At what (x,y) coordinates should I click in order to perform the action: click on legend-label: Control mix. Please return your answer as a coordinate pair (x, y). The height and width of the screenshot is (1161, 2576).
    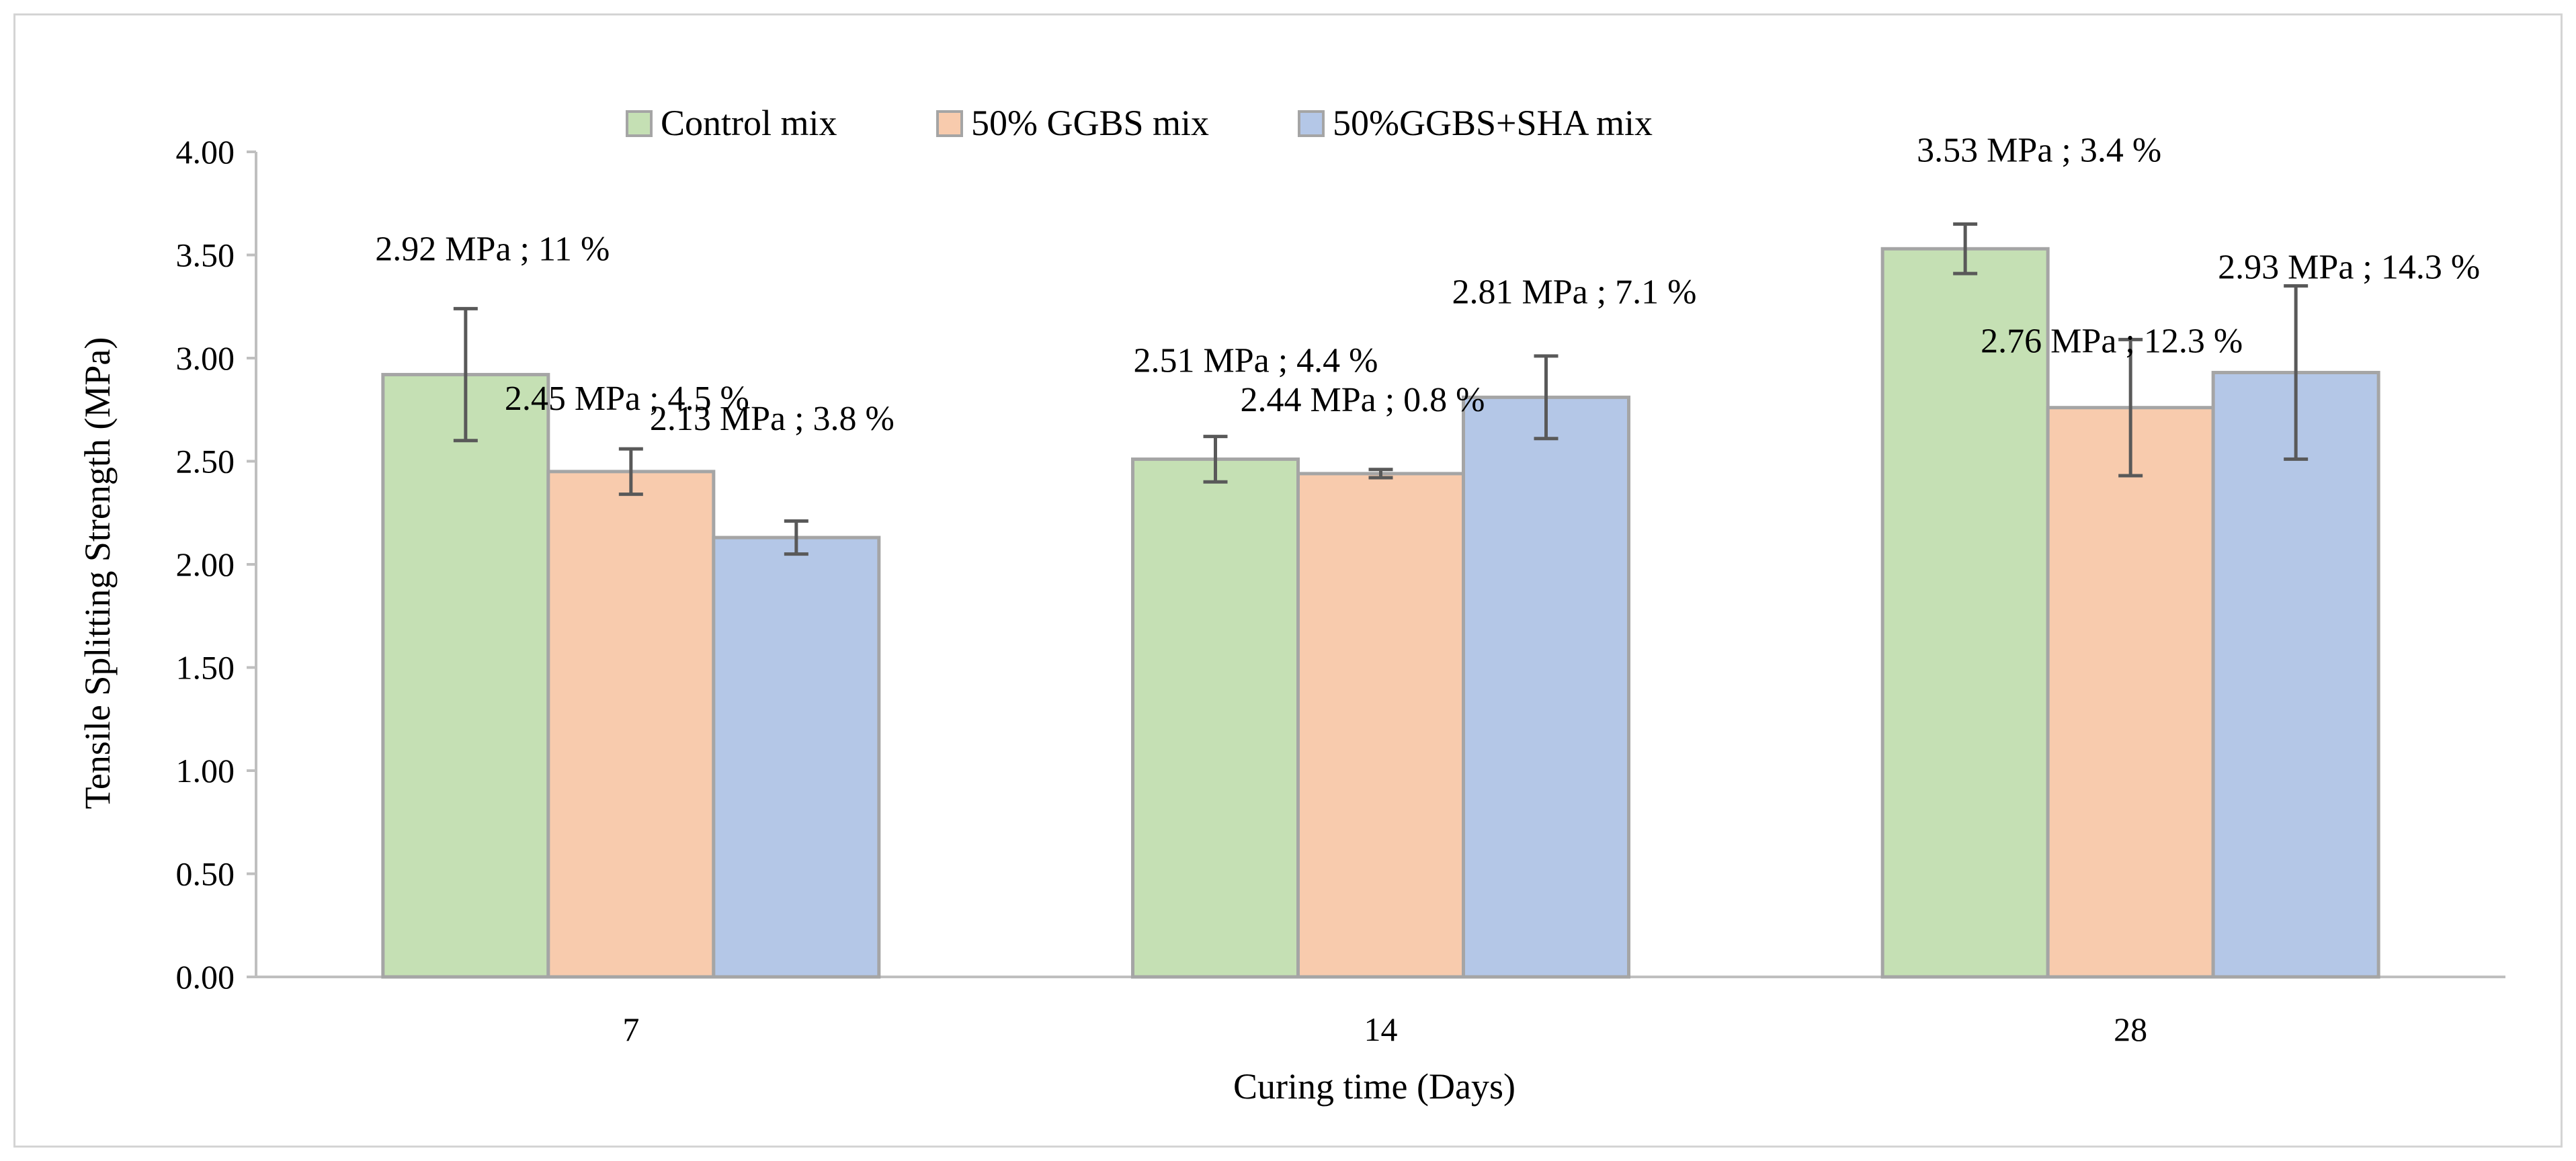
    Looking at the image, I should click on (749, 123).